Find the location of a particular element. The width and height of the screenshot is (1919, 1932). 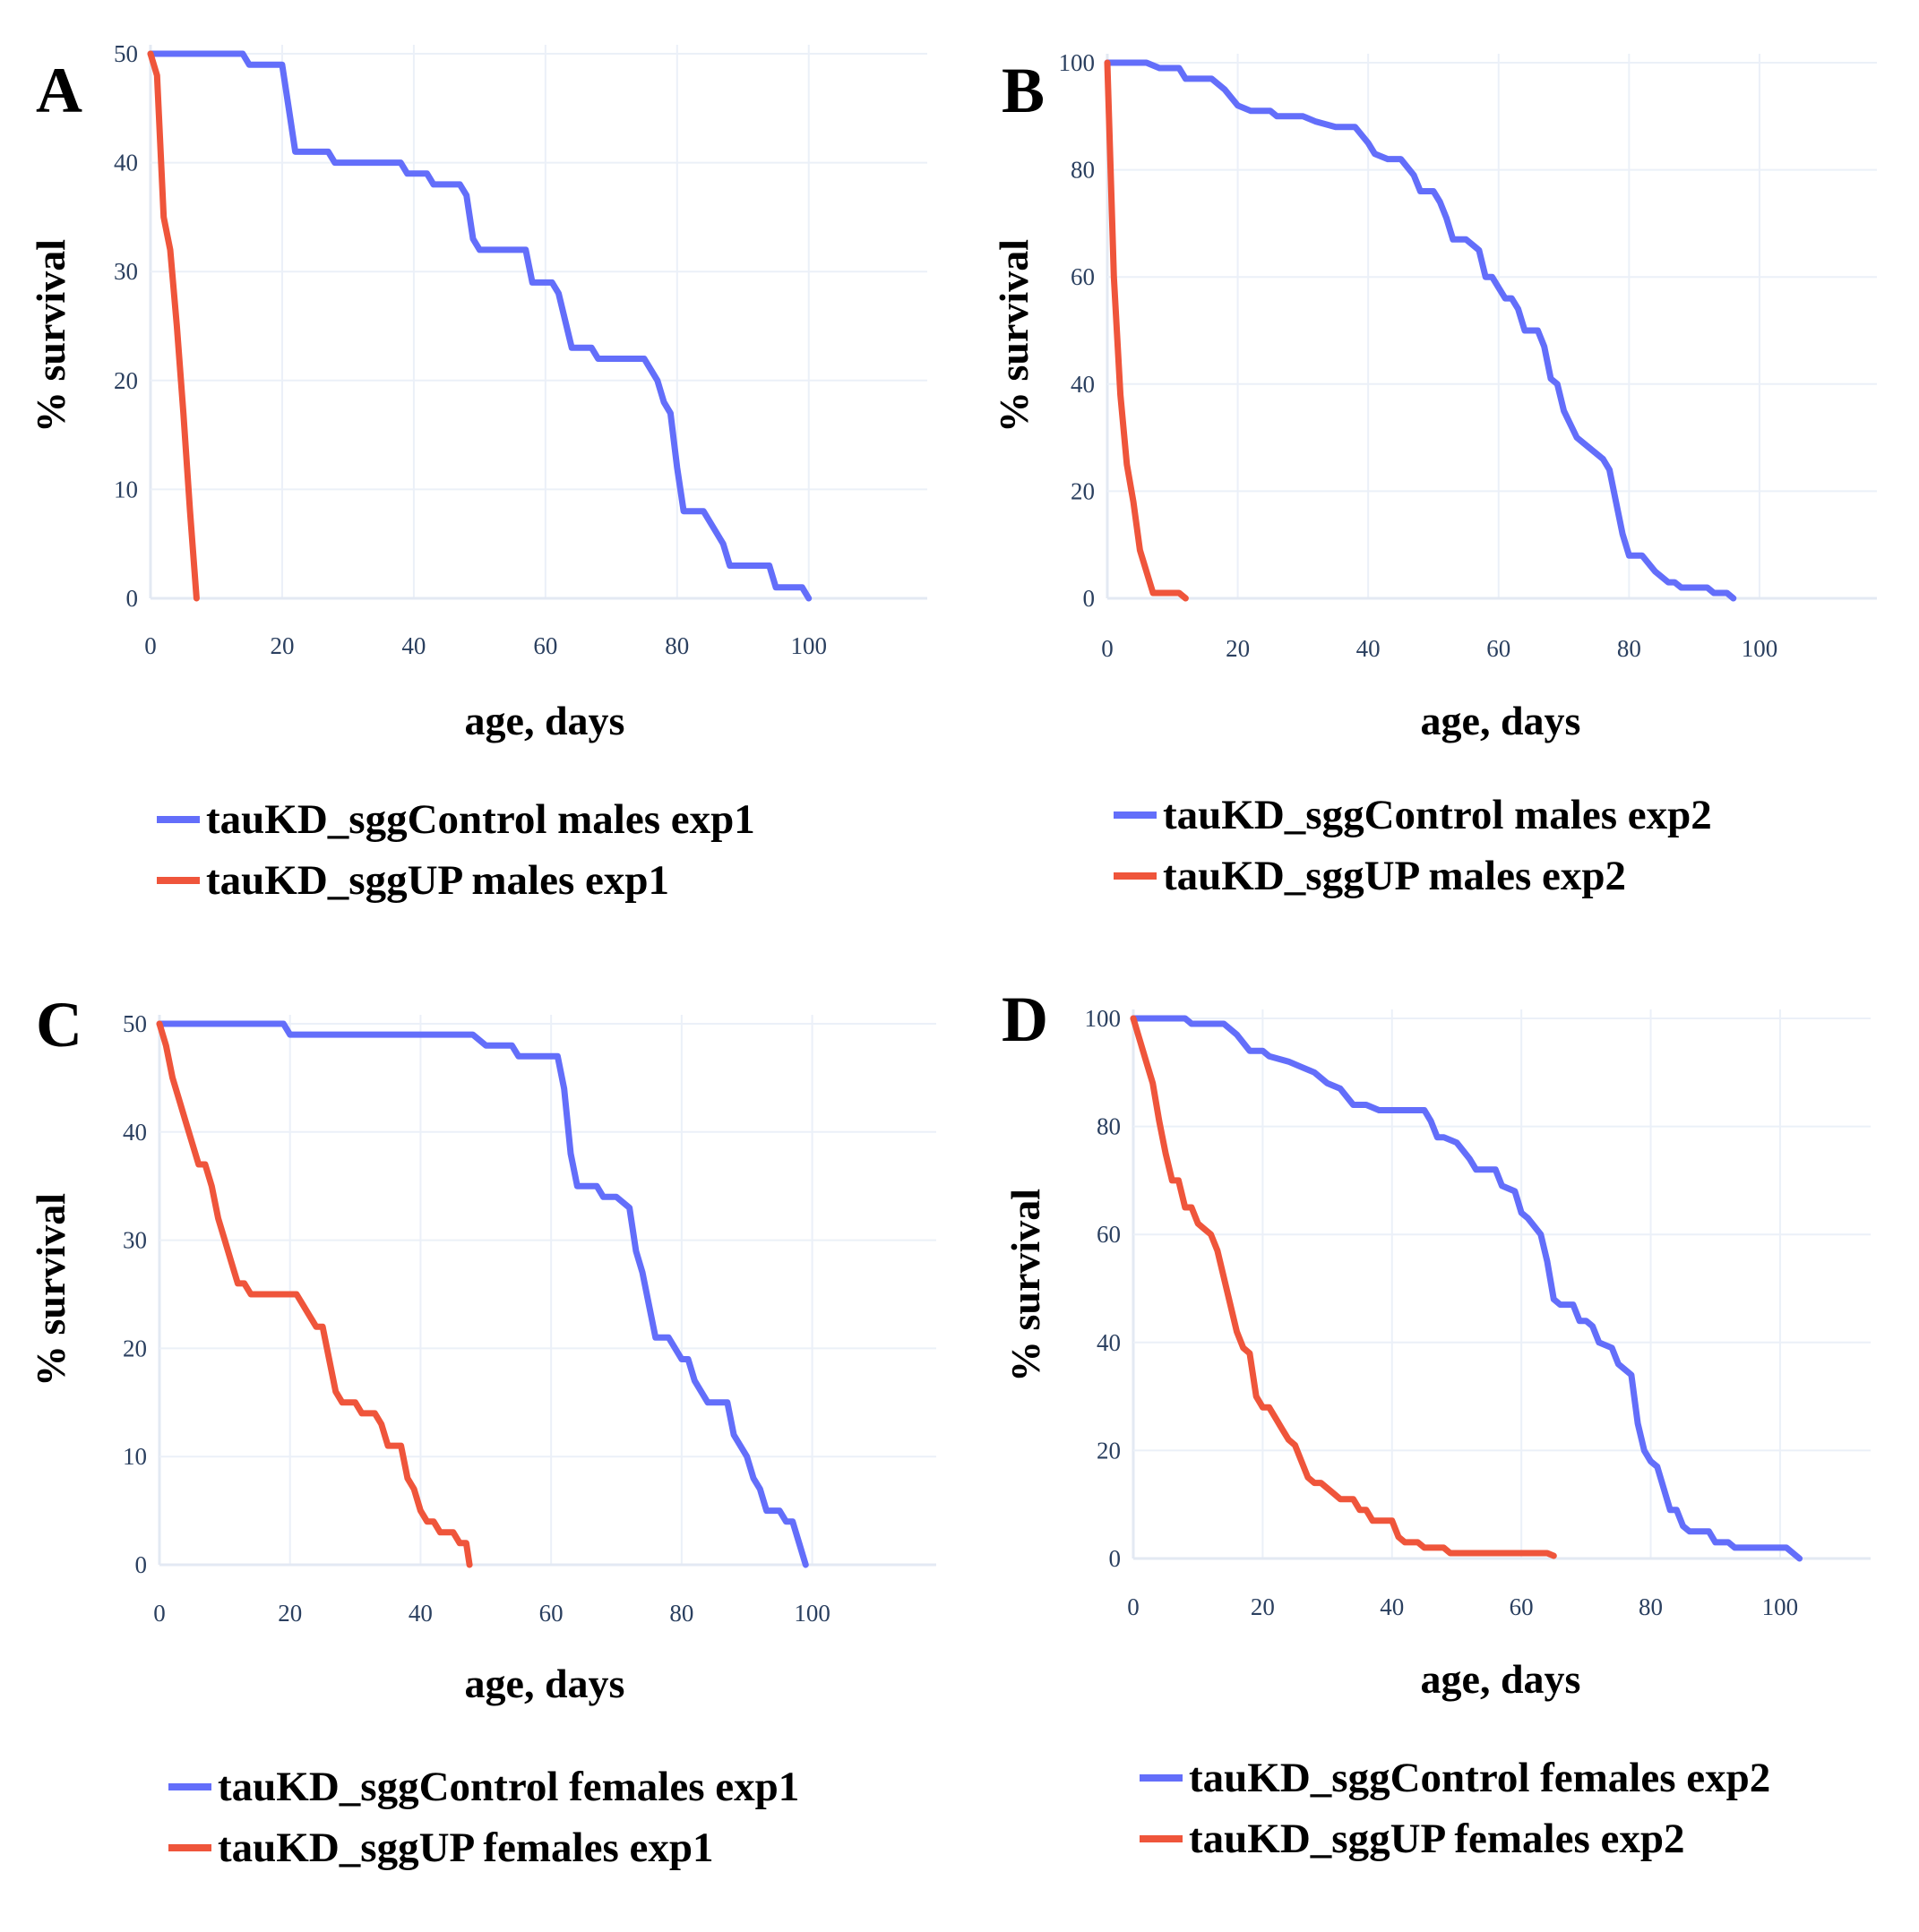

legend-label-up: tauKD_sggUP females exp2 is located at coordinates (1437, 1839).